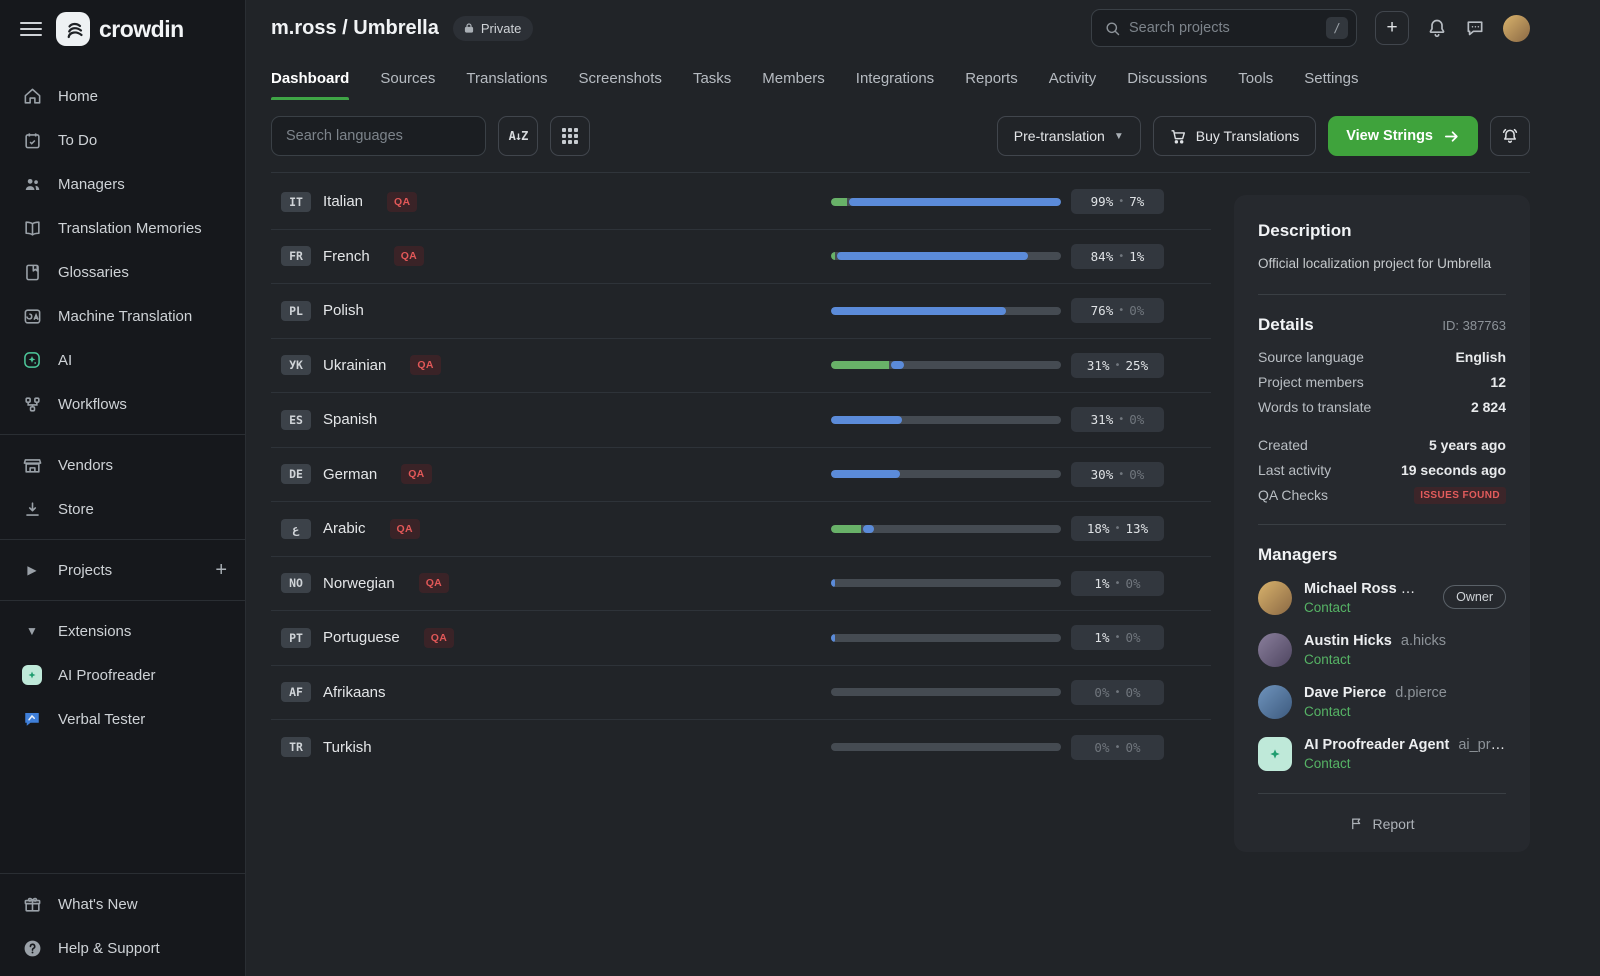 This screenshot has width=1600, height=976. I want to click on tab-reports: Reports, so click(991, 78).